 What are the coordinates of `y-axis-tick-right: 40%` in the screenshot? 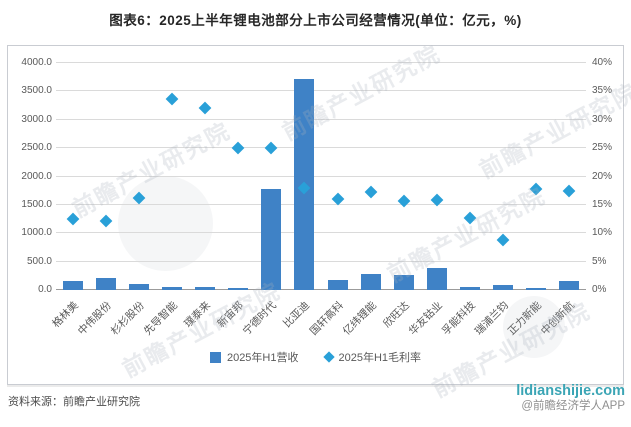 It's located at (602, 62).